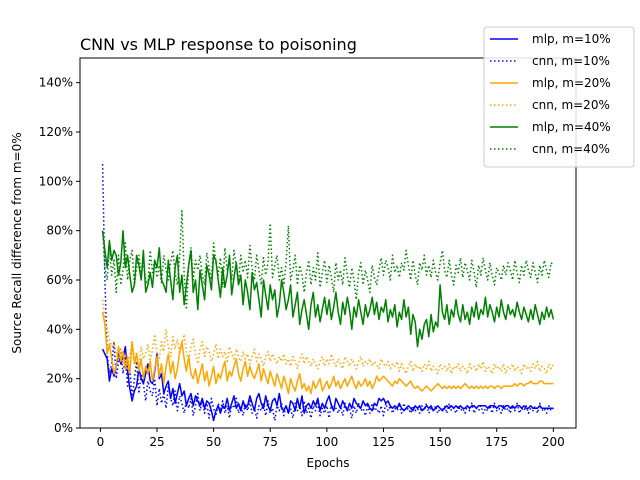 The image size is (640, 480). Describe the element at coordinates (326, 442) in the screenshot. I see `x-tick-label: 100` at that location.